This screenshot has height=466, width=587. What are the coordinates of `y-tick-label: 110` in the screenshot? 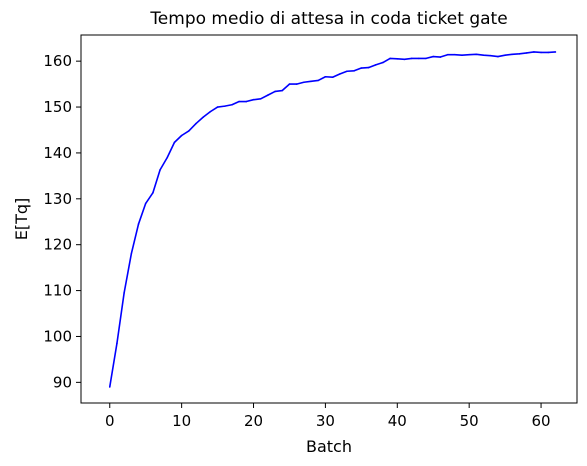 It's located at (57, 291).